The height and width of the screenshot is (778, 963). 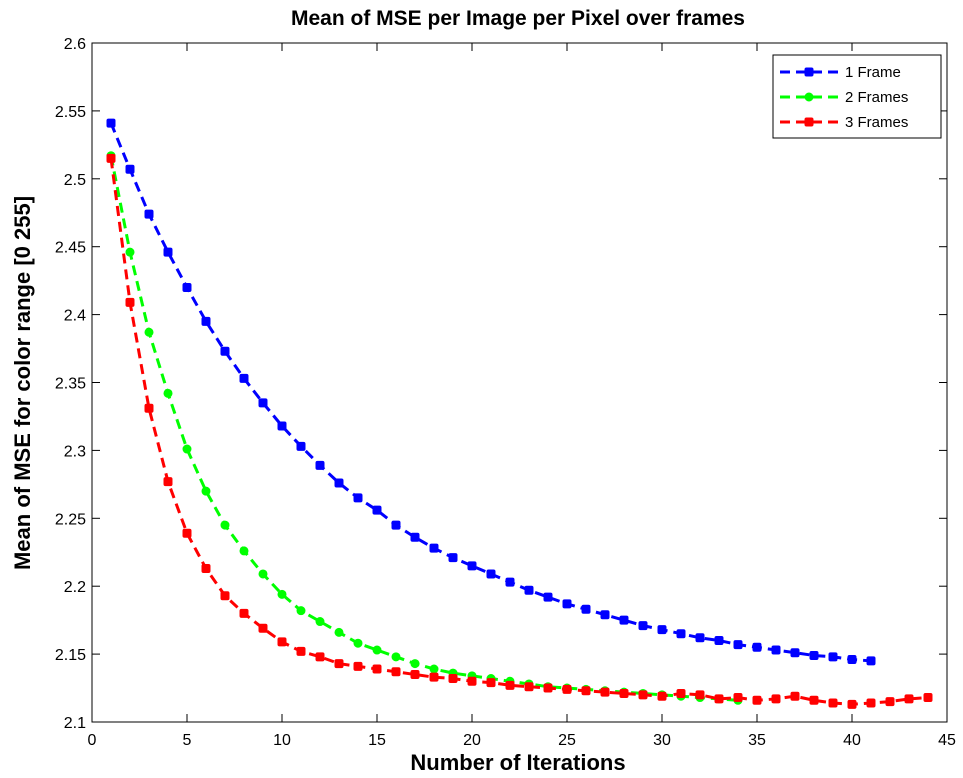 I want to click on x-tick-label: 25, so click(x=567, y=740).